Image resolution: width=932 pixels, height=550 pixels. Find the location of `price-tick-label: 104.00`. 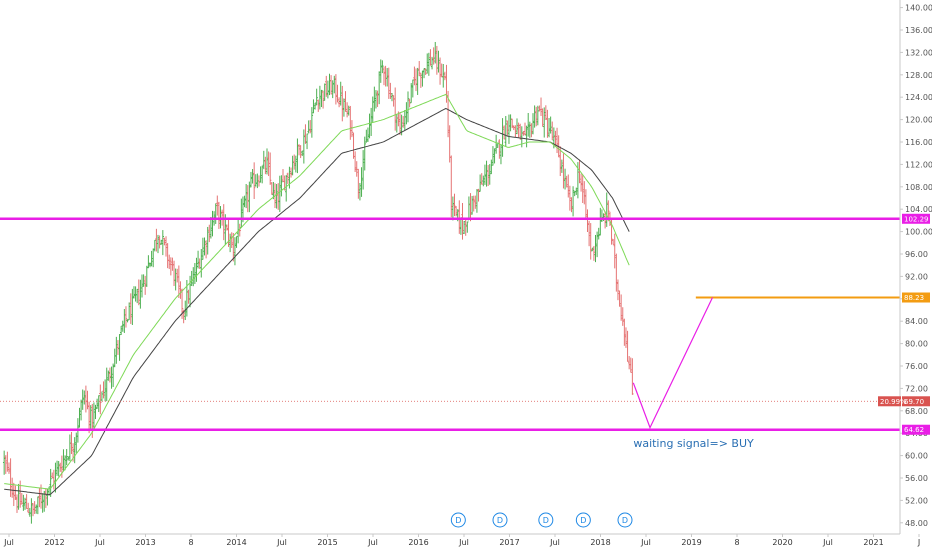

price-tick-label: 104.00 is located at coordinates (918, 209).